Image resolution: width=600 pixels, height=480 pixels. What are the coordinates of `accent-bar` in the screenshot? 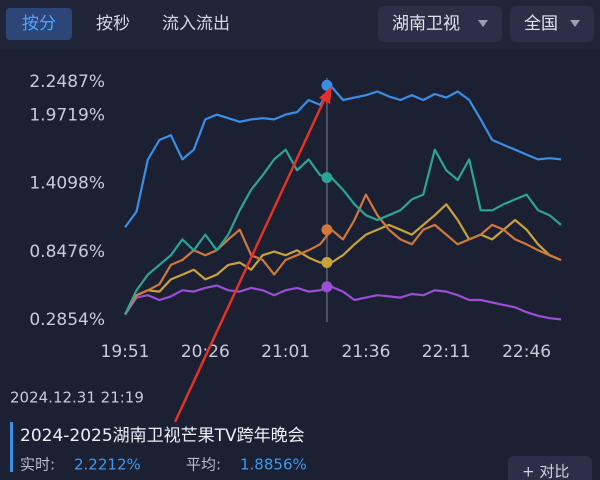 It's located at (11, 447).